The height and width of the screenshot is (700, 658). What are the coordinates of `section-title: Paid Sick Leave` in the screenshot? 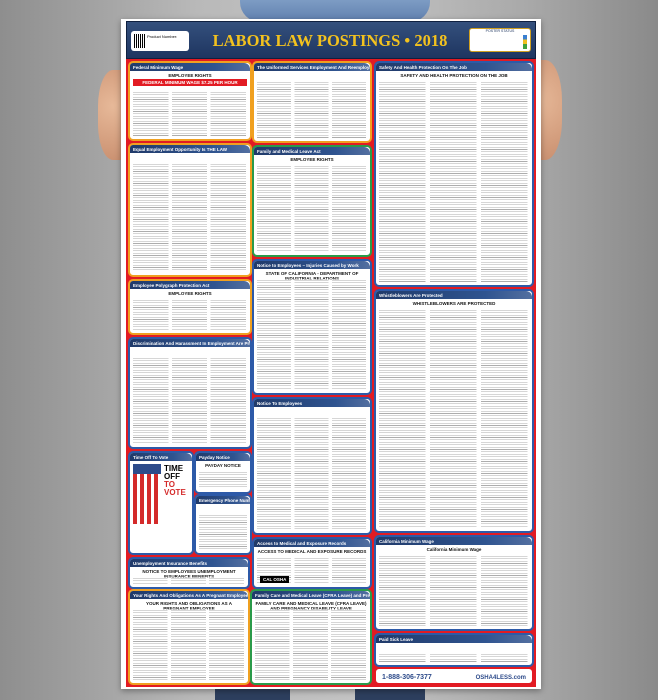 It's located at (454, 639).